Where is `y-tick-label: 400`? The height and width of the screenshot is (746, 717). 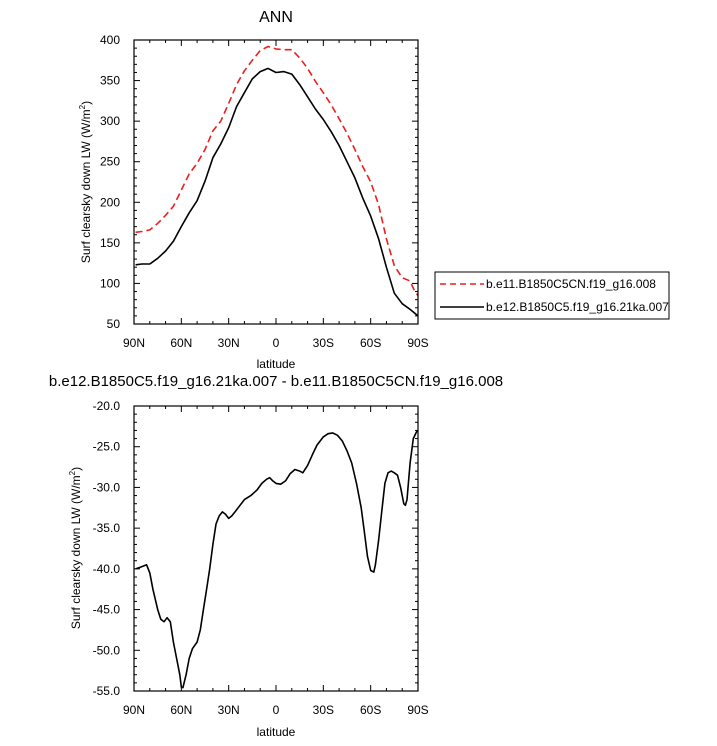 y-tick-label: 400 is located at coordinates (110, 40).